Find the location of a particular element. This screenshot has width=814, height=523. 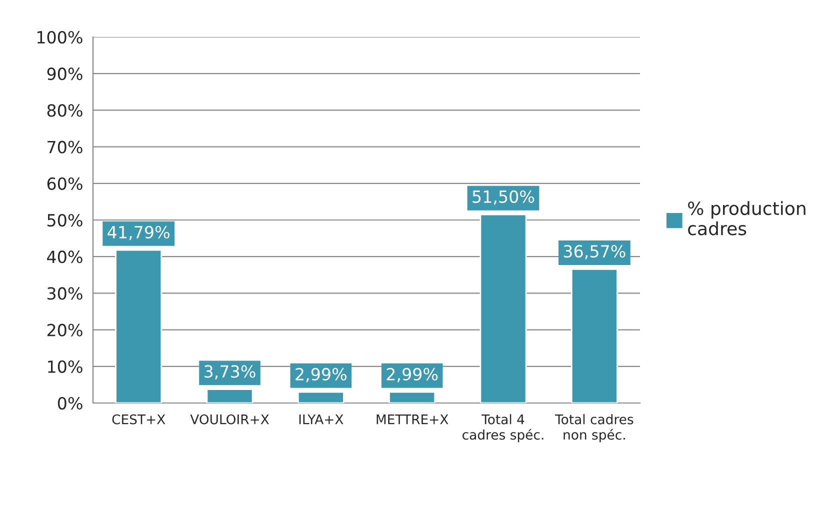

x-tick-label: VOULOIR+X is located at coordinates (229, 419).